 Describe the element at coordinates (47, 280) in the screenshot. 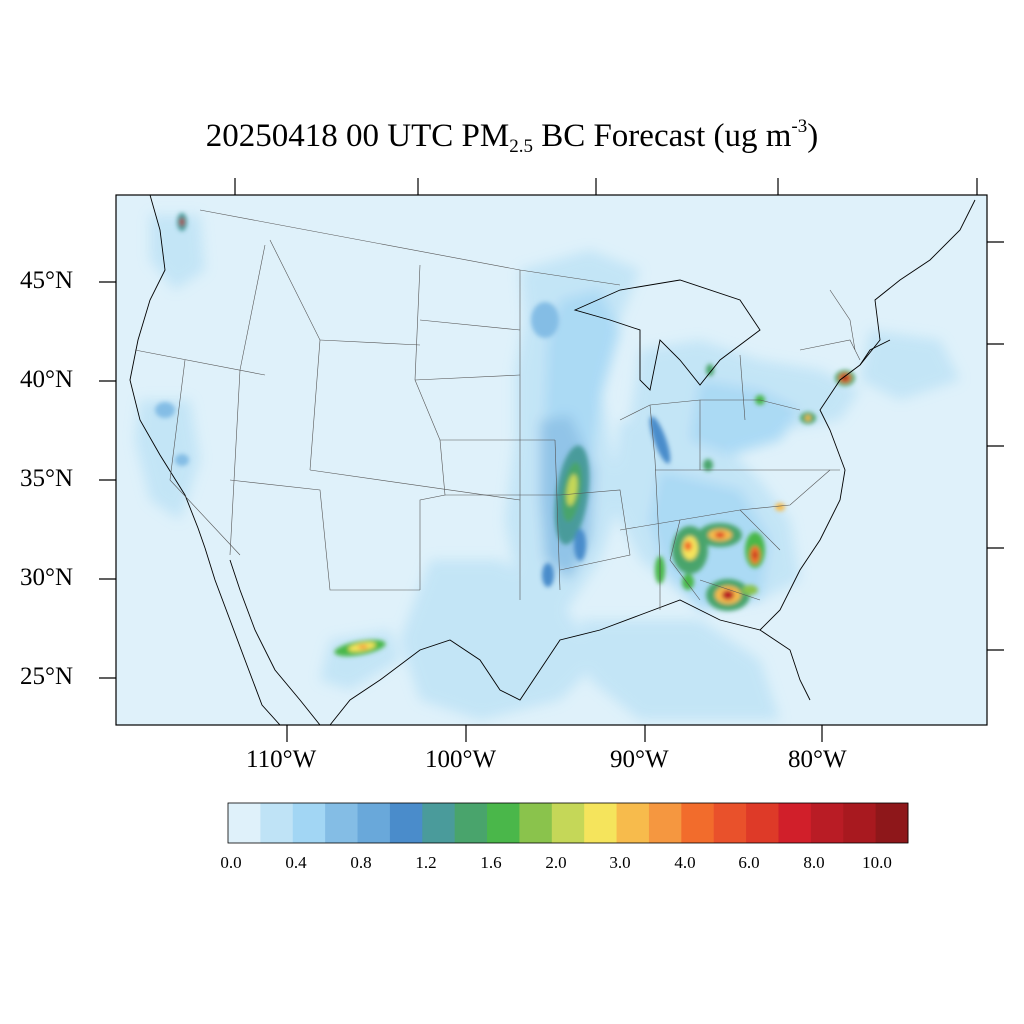

I see `lat-label-45n: 45°N` at that location.